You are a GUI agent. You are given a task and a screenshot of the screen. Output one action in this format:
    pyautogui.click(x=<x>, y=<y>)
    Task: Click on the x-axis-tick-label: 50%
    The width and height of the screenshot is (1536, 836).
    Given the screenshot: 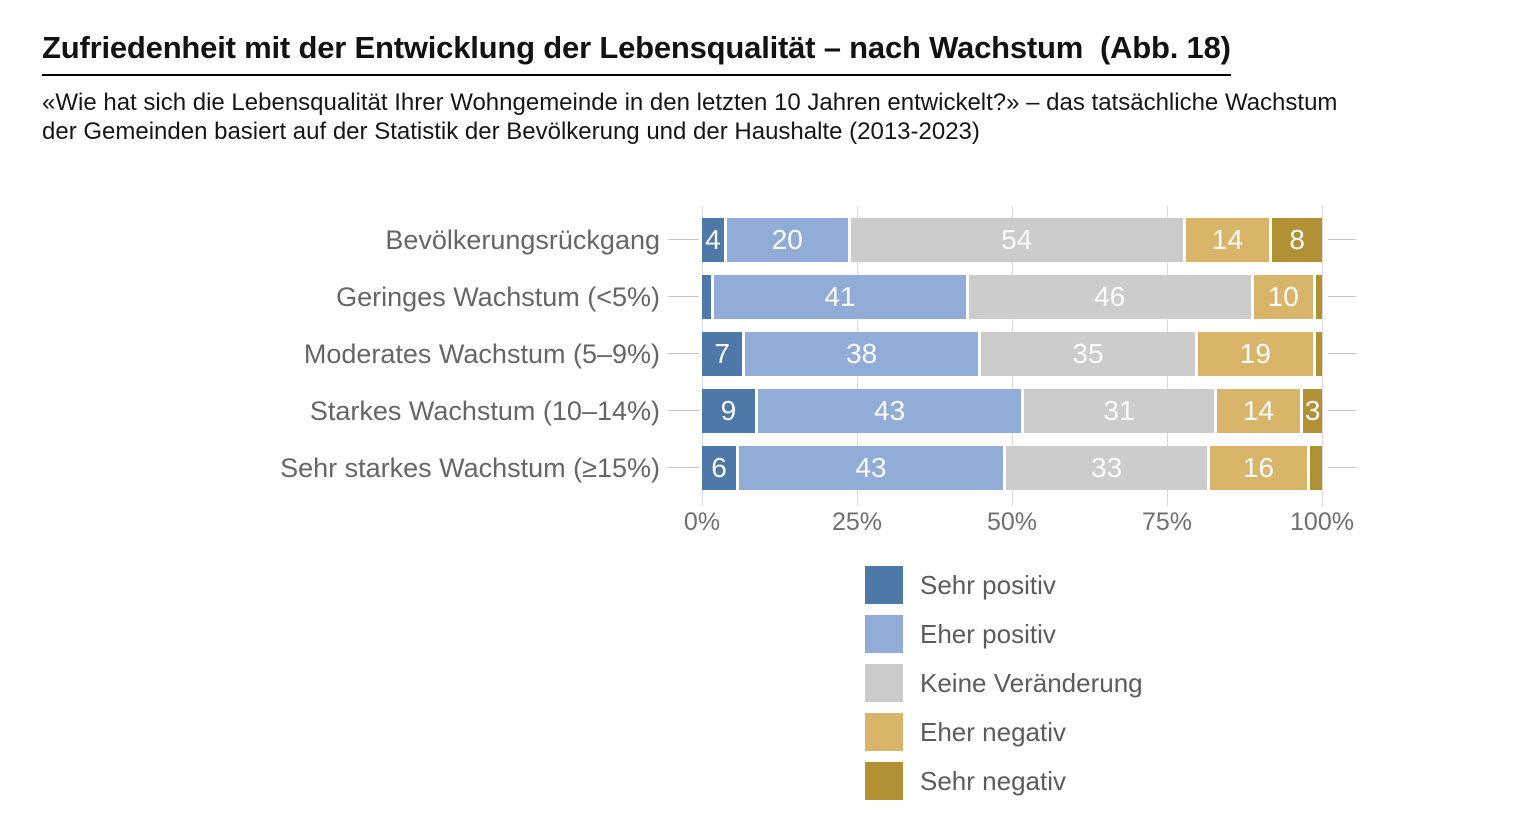 What is the action you would take?
    pyautogui.click(x=1012, y=522)
    